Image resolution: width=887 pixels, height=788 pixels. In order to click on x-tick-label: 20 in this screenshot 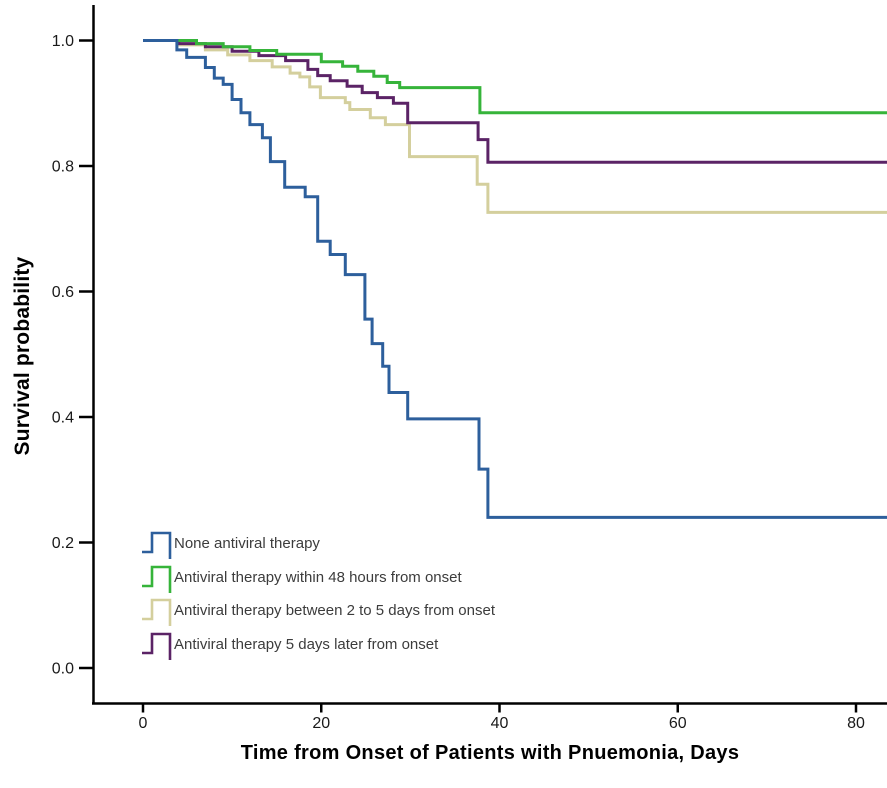, I will do `click(321, 723)`.